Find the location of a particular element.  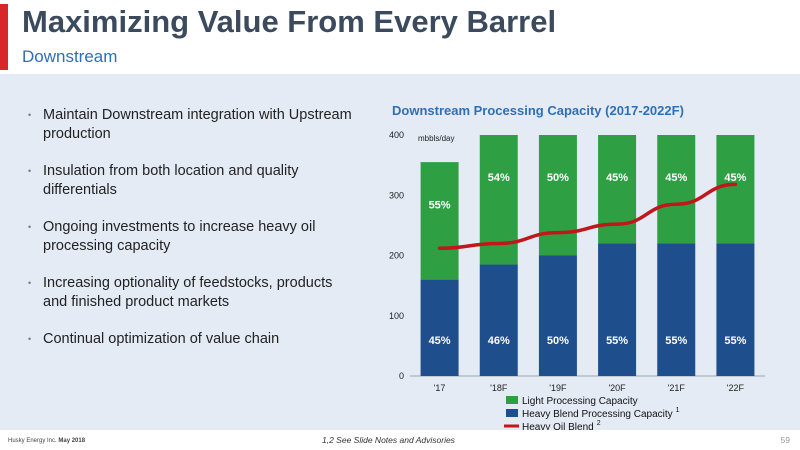

header-accent-bar is located at coordinates (4, 37).